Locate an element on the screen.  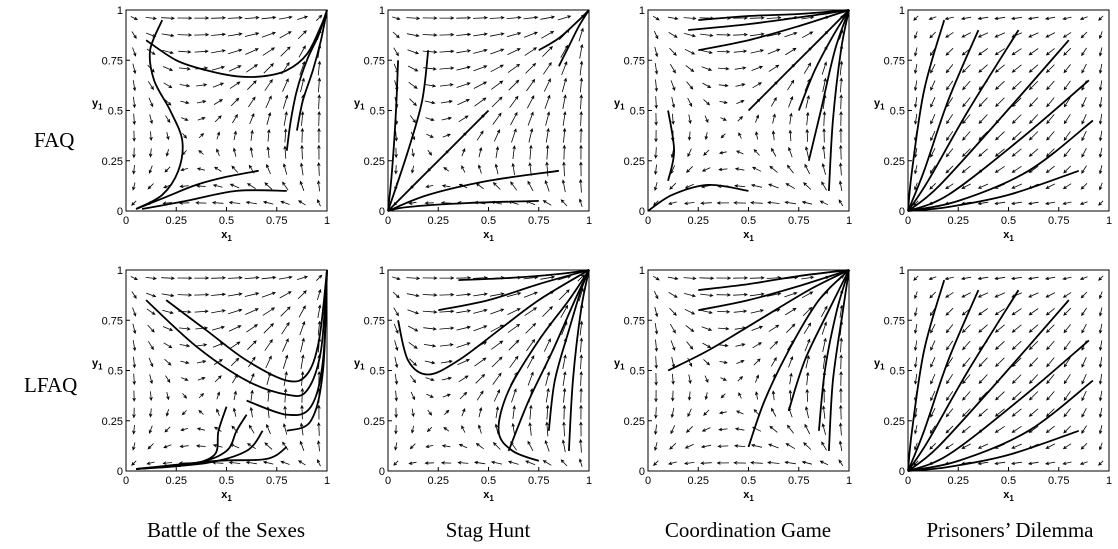
x-tick-label: 0.5 is located at coordinates (1008, 481).